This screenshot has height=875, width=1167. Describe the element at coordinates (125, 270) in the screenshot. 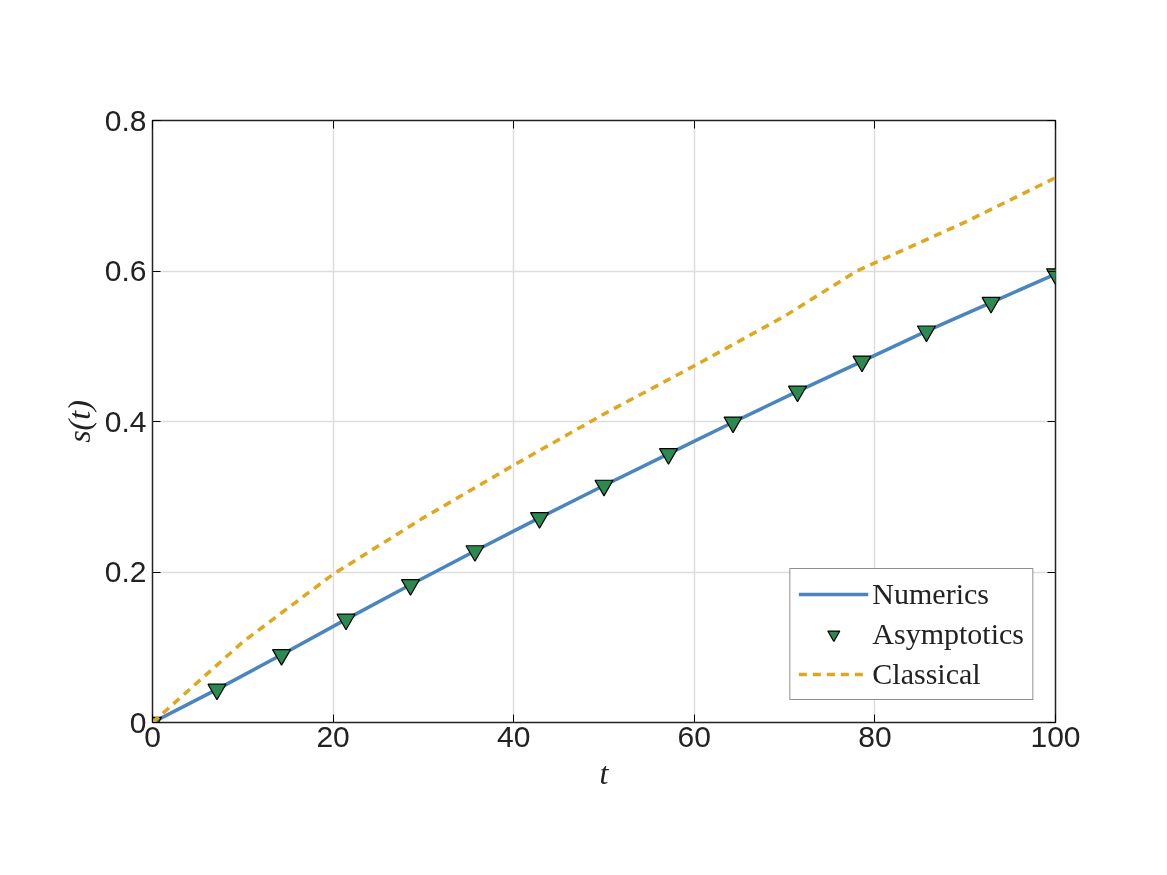

I see `y-tick-label: 0.6` at that location.